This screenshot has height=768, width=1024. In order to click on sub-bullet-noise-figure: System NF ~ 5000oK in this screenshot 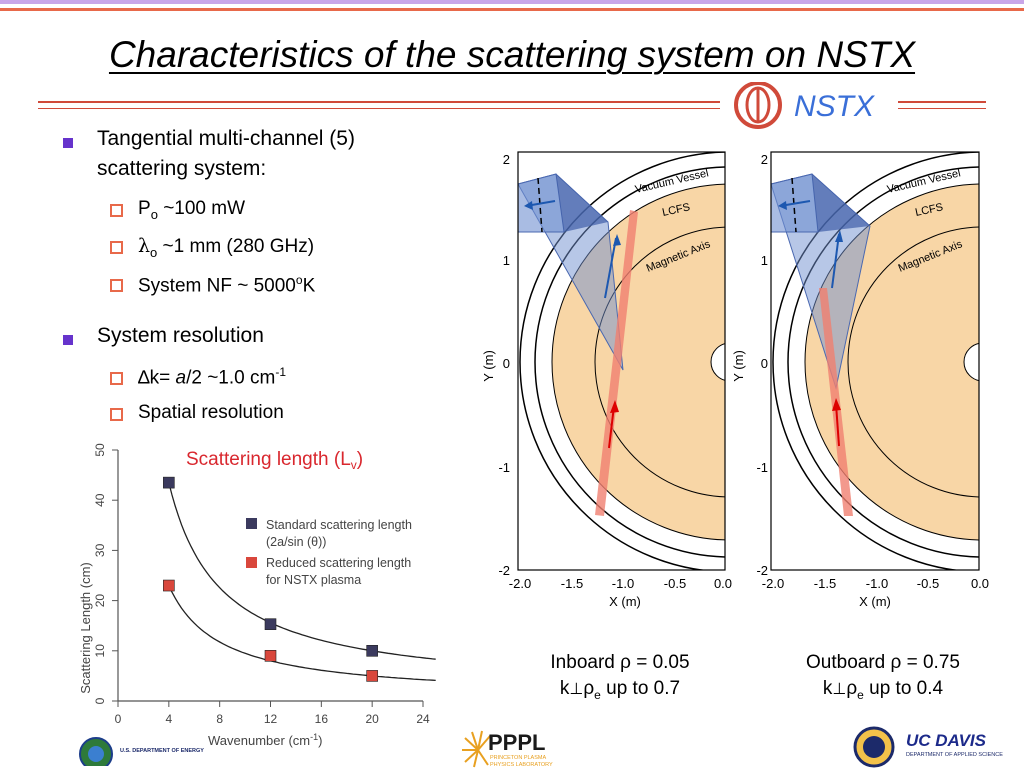, I will do `click(227, 285)`.